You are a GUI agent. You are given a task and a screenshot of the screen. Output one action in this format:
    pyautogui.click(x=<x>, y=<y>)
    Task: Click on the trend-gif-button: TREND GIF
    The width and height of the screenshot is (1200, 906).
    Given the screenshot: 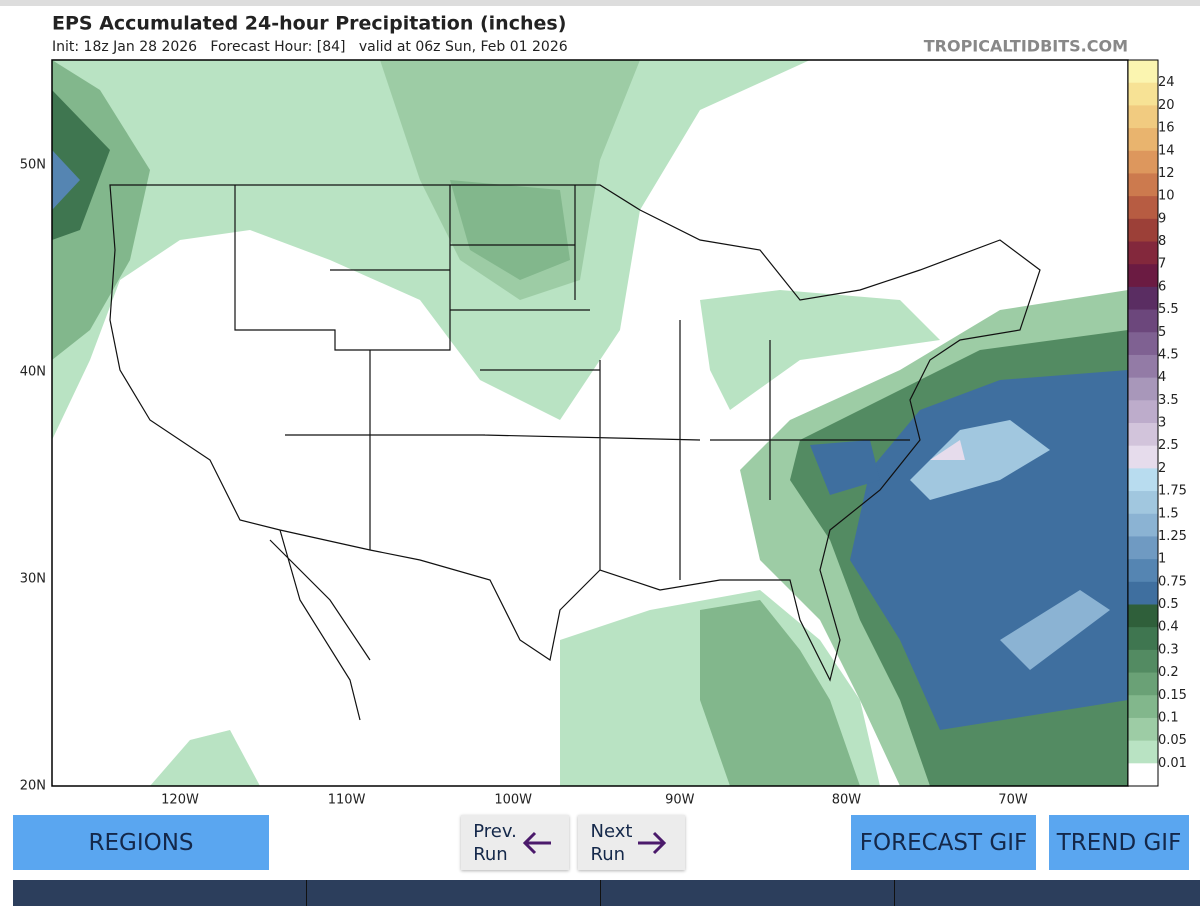 What is the action you would take?
    pyautogui.click(x=1119, y=842)
    